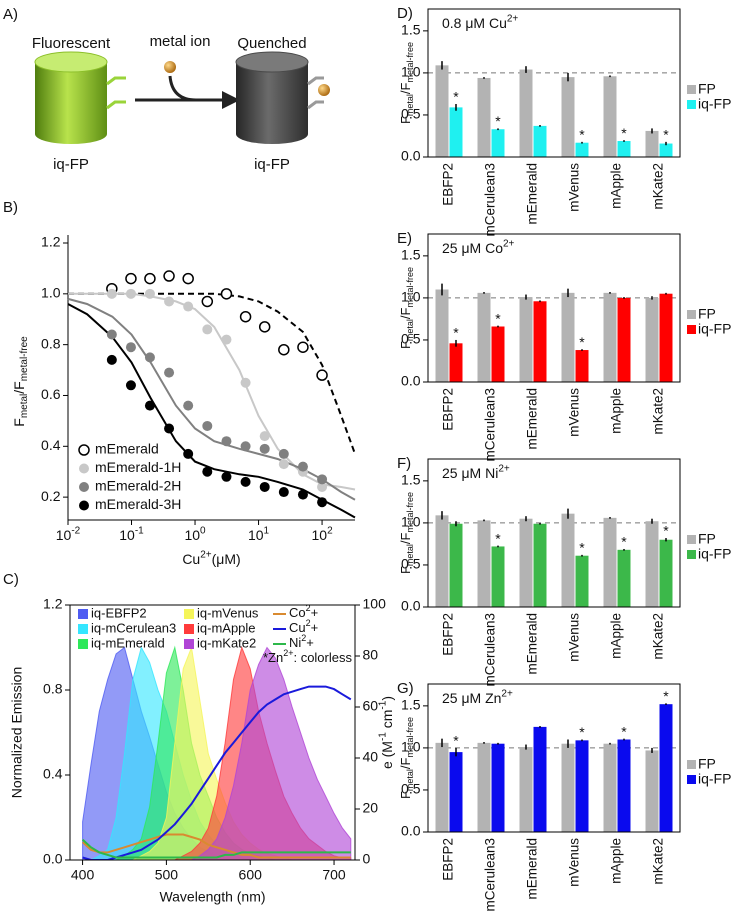 The width and height of the screenshot is (740, 916). Describe the element at coordinates (411, 522) in the screenshot. I see `y-tick-label: 1.0` at that location.